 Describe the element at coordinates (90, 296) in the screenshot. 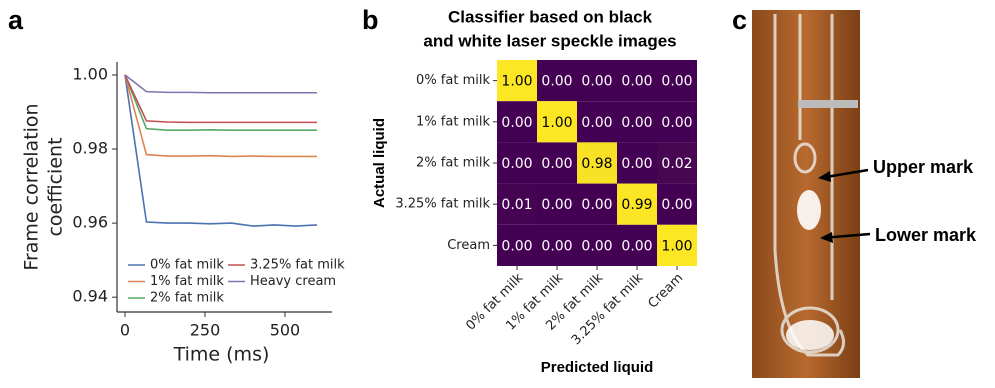

I see `y-tick-label: 0.94` at that location.